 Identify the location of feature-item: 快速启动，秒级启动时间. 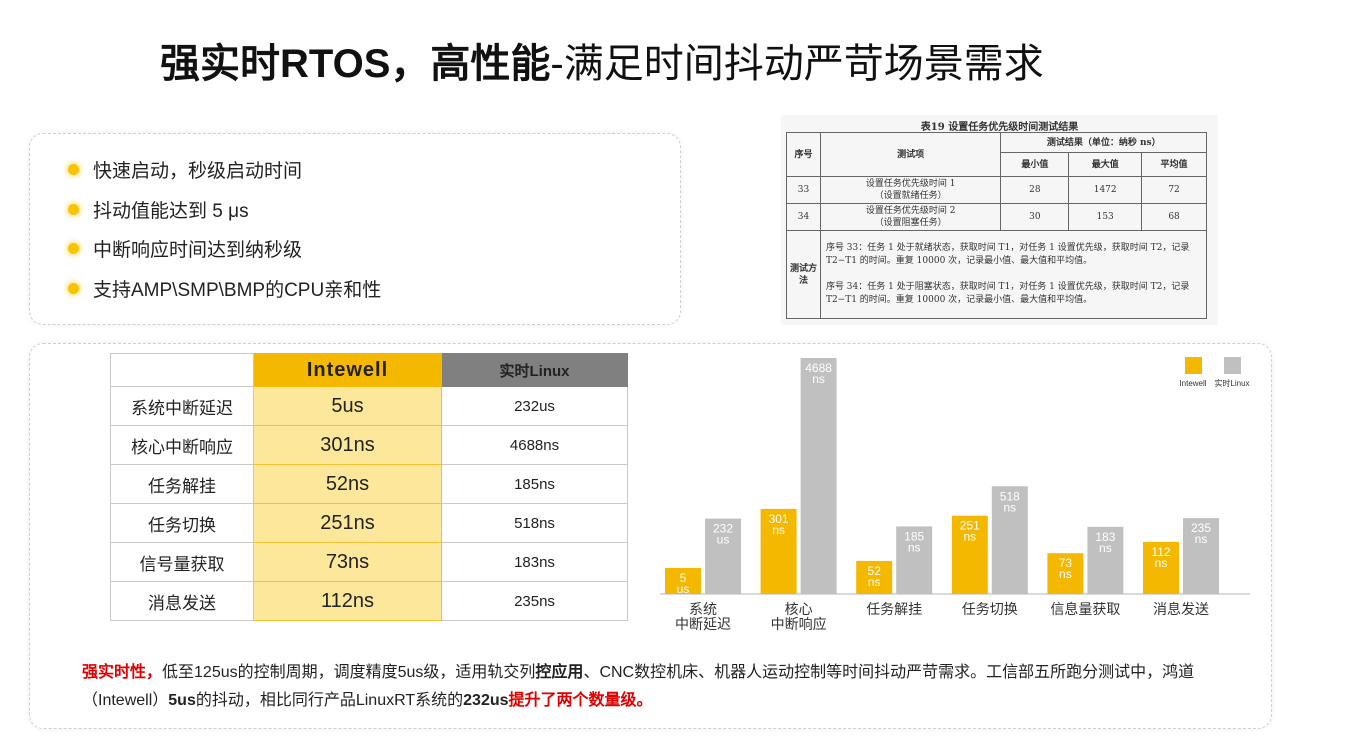
(224, 170).